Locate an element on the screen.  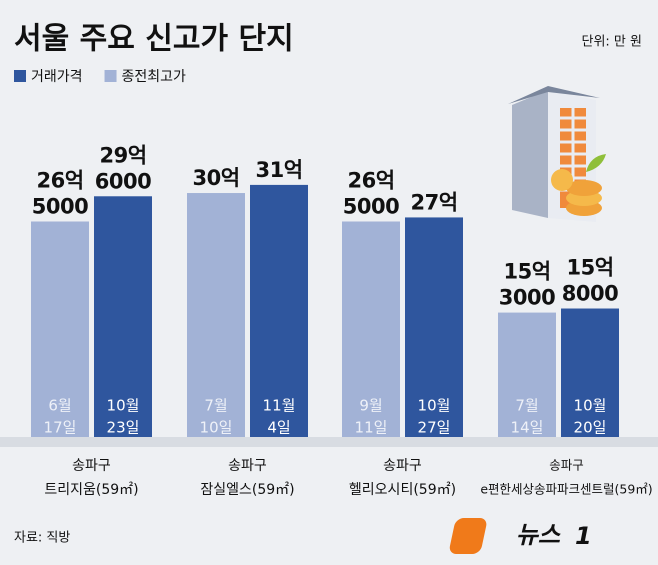
bar-date: 9월 is located at coordinates (370, 406).